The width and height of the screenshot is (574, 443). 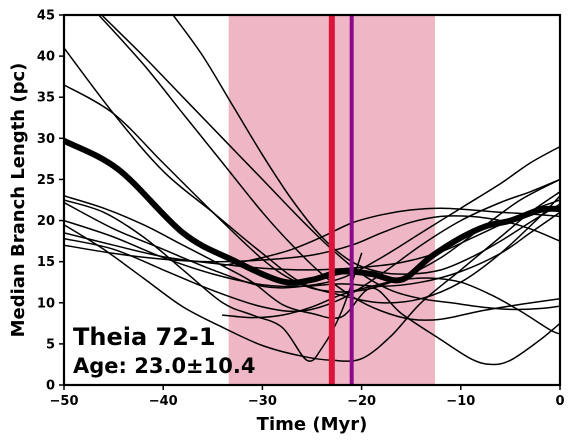 I want to click on x-tick-label: −10, so click(x=460, y=401).